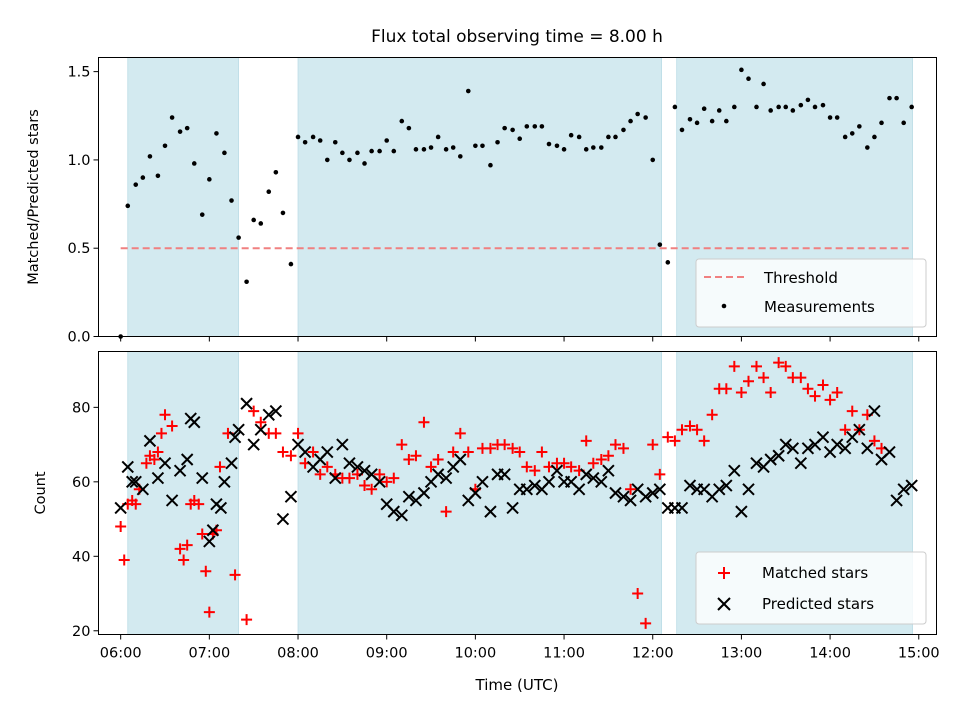 This screenshot has height=720, width=960. What do you see at coordinates (298, 654) in the screenshot?
I see `x-tick-label: 08:00` at bounding box center [298, 654].